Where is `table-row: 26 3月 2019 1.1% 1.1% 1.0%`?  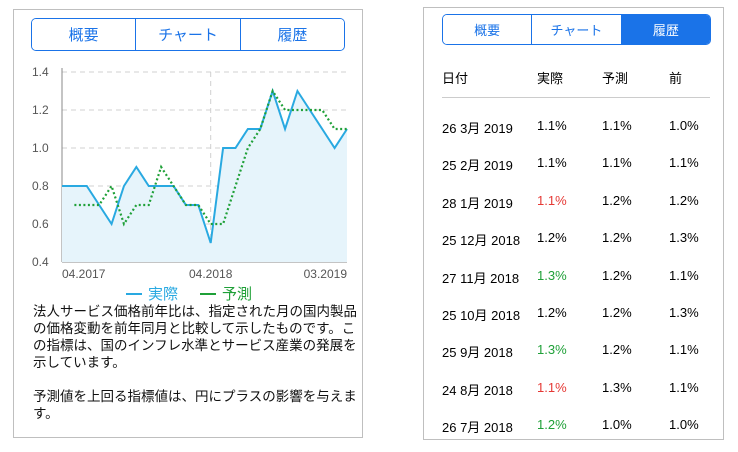 table-row: 26 3月 2019 1.1% 1.1% 1.0% is located at coordinates (576, 128).